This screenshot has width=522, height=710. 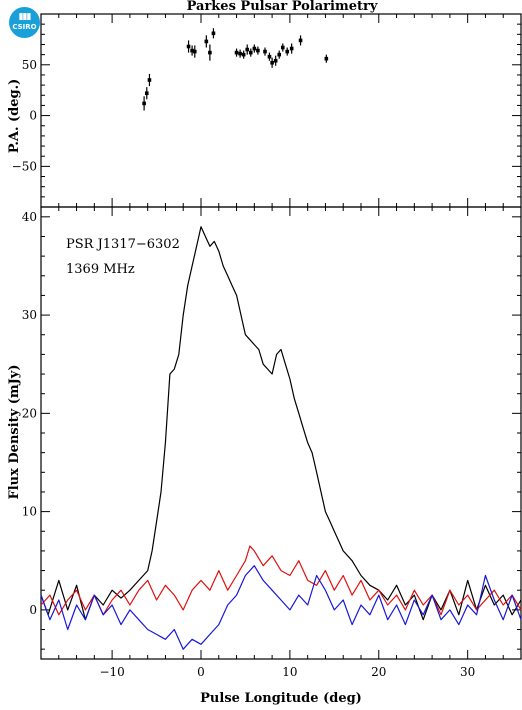 I want to click on chart-title-group: Parkes Pulsar Polarimetry, so click(x=282, y=7).